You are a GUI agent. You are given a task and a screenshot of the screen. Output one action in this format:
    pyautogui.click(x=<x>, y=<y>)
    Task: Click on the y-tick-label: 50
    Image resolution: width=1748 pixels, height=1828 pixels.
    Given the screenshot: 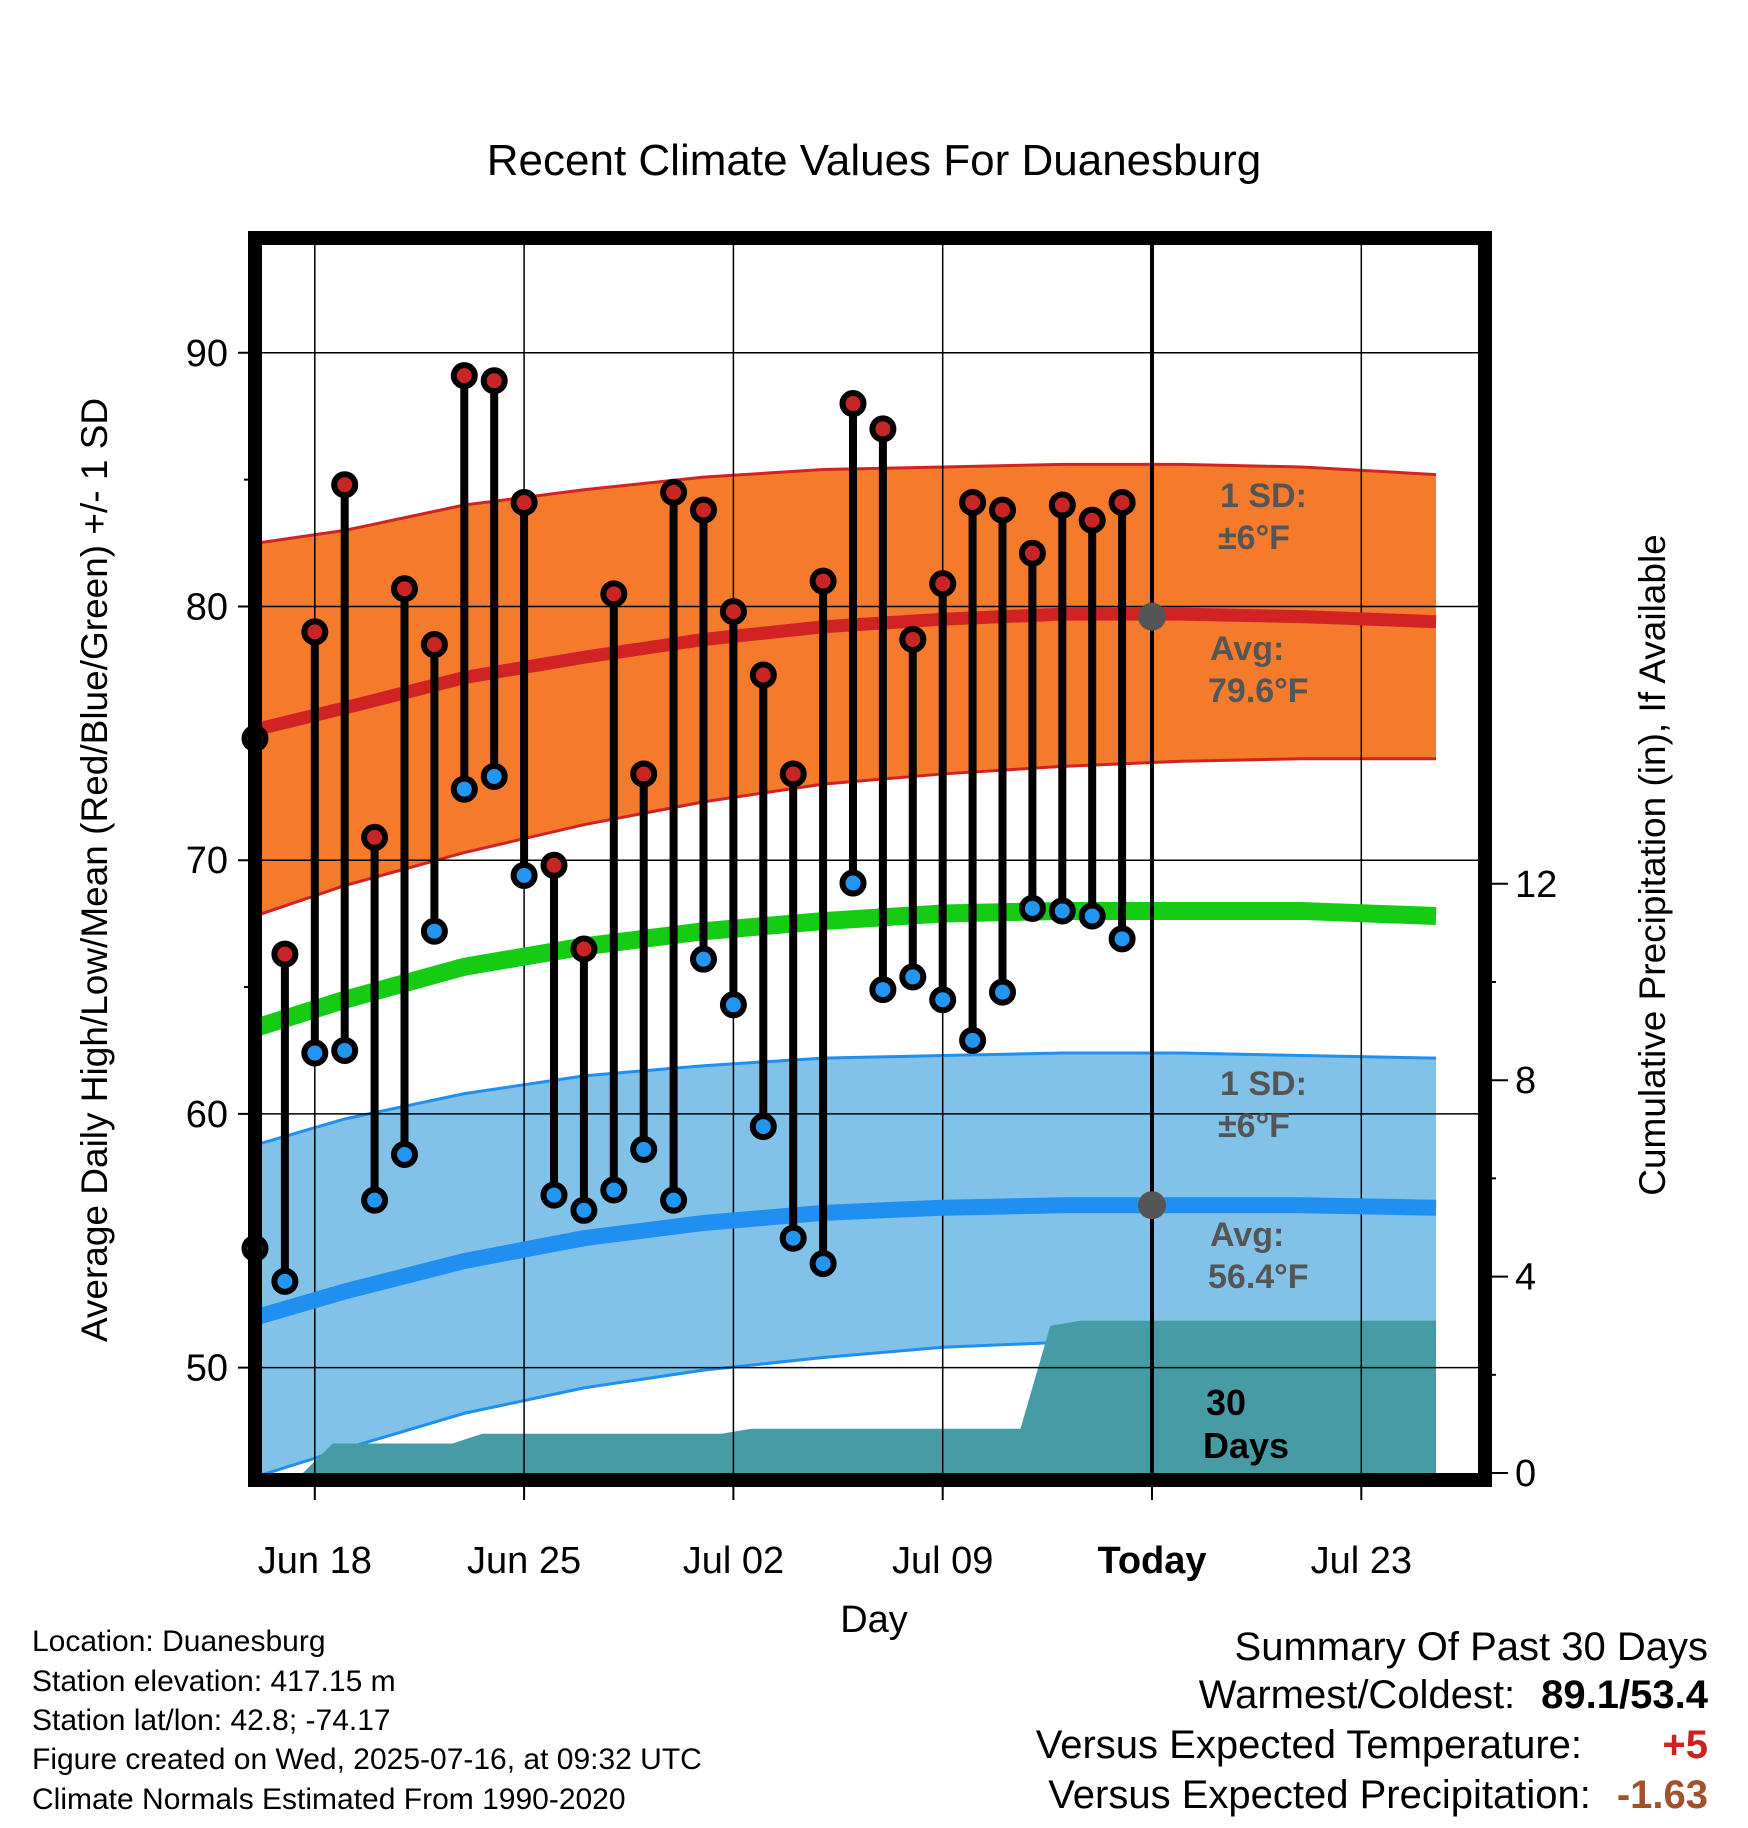 What is the action you would take?
    pyautogui.click(x=207, y=1369)
    